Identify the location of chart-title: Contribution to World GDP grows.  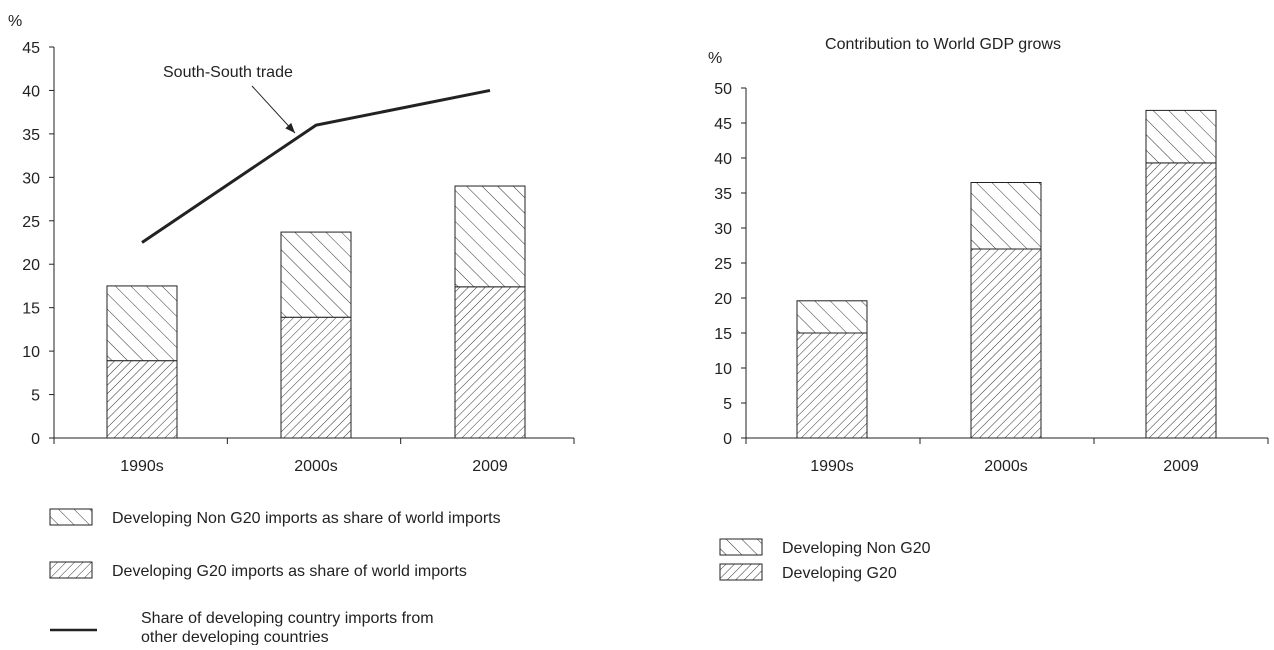
(943, 44).